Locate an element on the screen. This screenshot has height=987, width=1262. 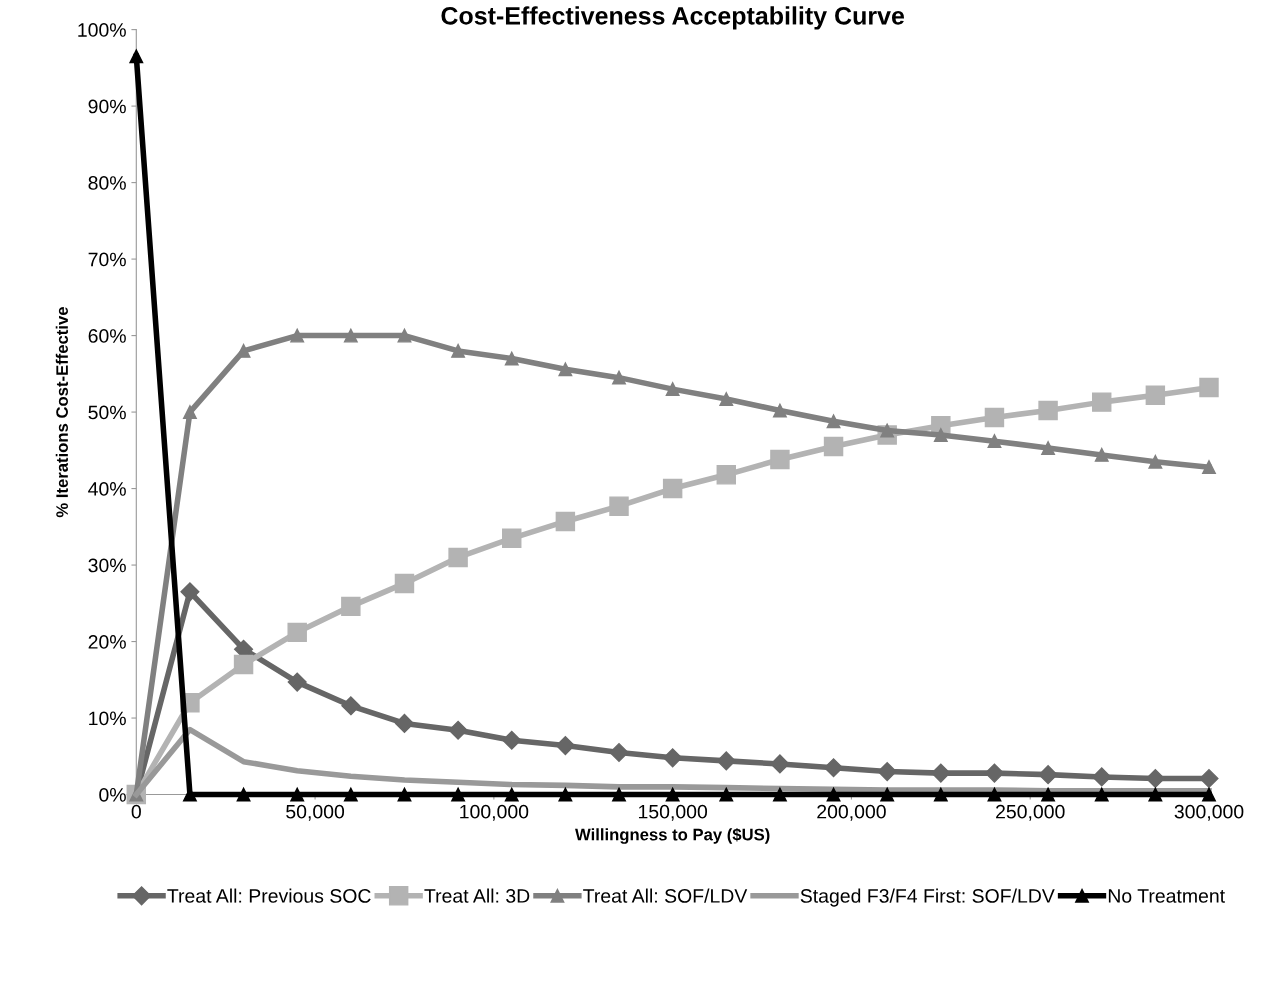
y-tick-label: 100% is located at coordinates (102, 30).